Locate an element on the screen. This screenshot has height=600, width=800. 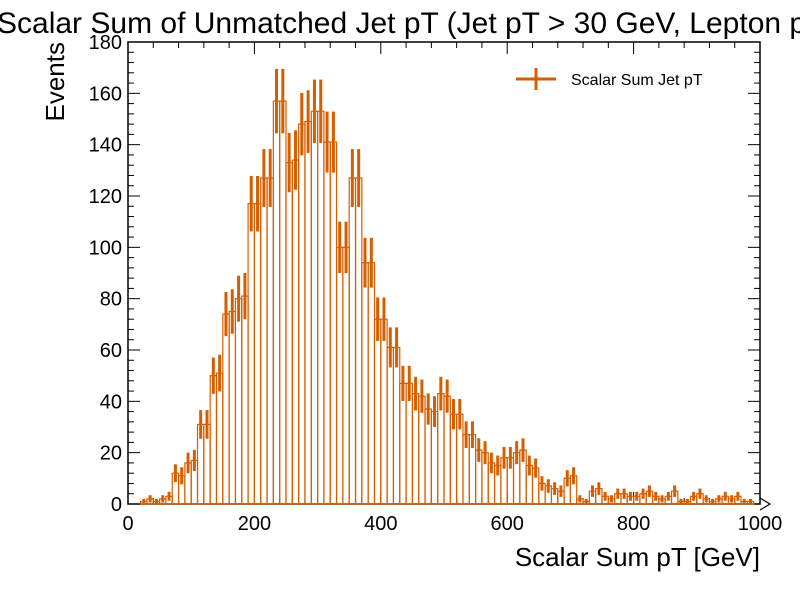
legend-label: Scalar Sum Jet pT is located at coordinates (637, 80).